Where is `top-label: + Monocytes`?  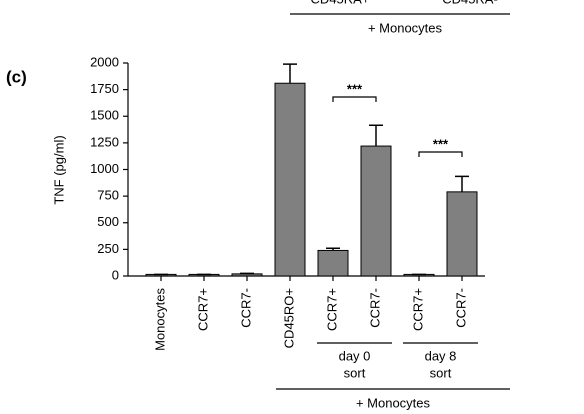 top-label: + Monocytes is located at coordinates (405, 27).